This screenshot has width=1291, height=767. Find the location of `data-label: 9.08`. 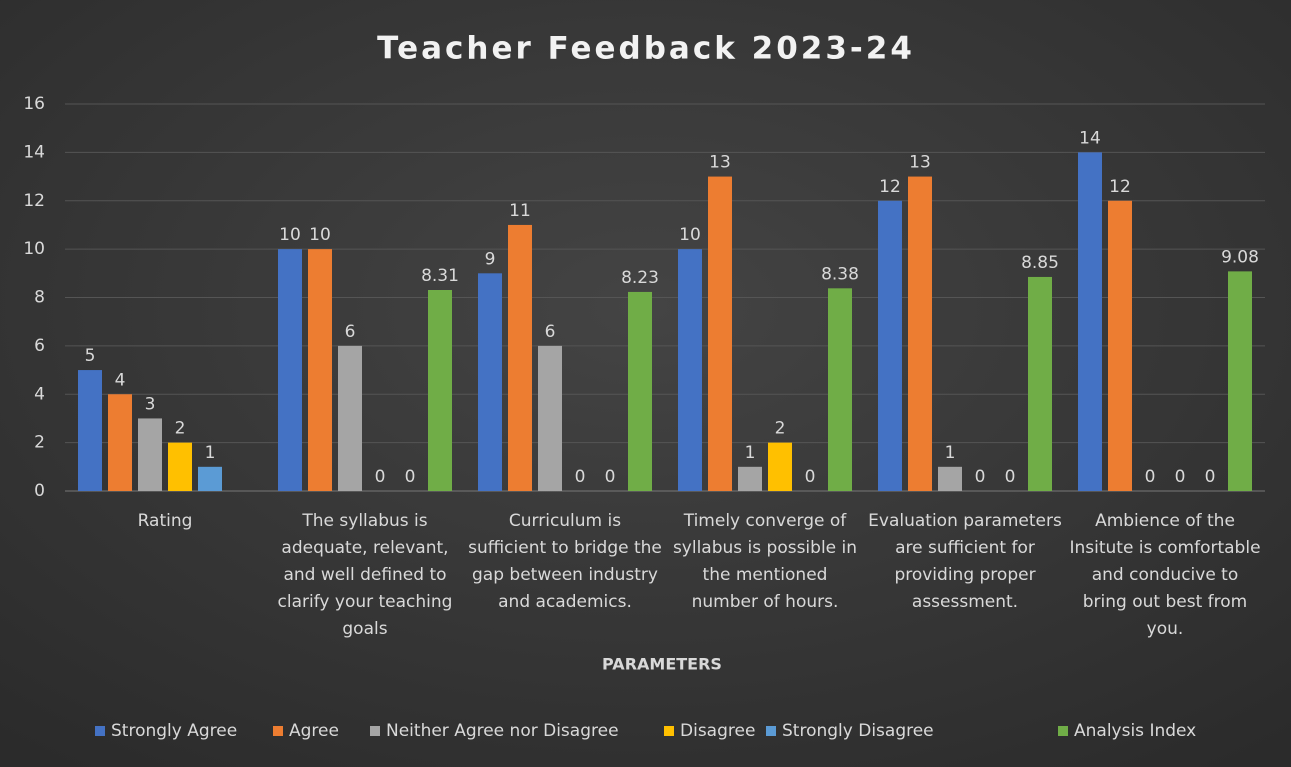

data-label: 9.08 is located at coordinates (1240, 257).